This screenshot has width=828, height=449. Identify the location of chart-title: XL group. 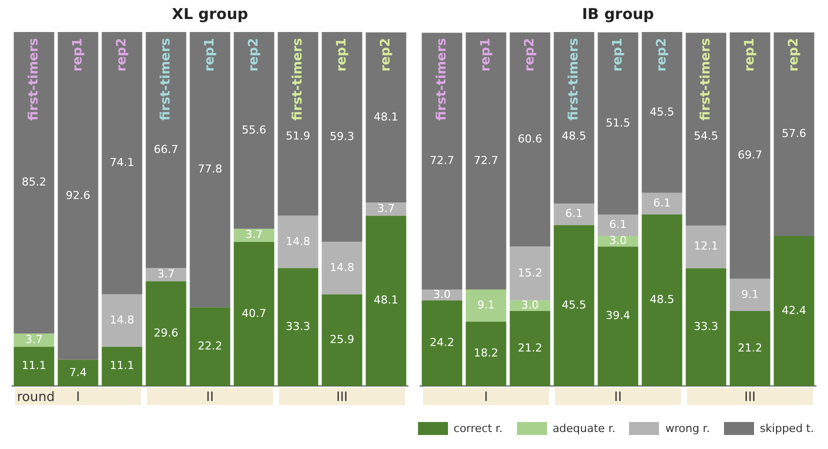
(210, 13).